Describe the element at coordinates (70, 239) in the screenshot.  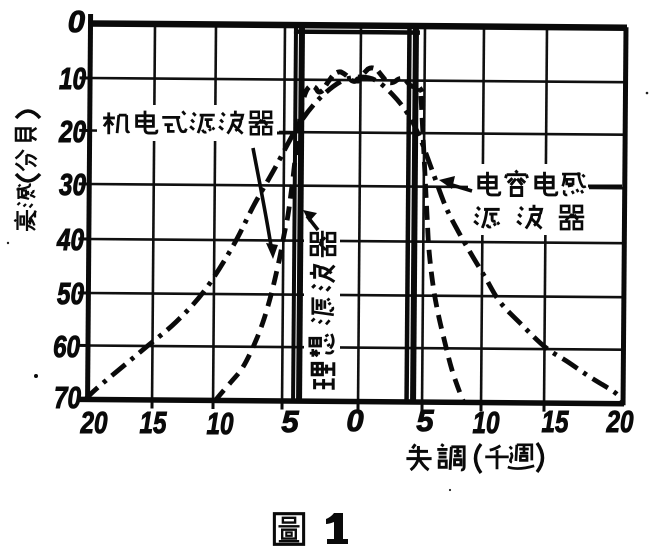
I see `svg-text: 40` at that location.